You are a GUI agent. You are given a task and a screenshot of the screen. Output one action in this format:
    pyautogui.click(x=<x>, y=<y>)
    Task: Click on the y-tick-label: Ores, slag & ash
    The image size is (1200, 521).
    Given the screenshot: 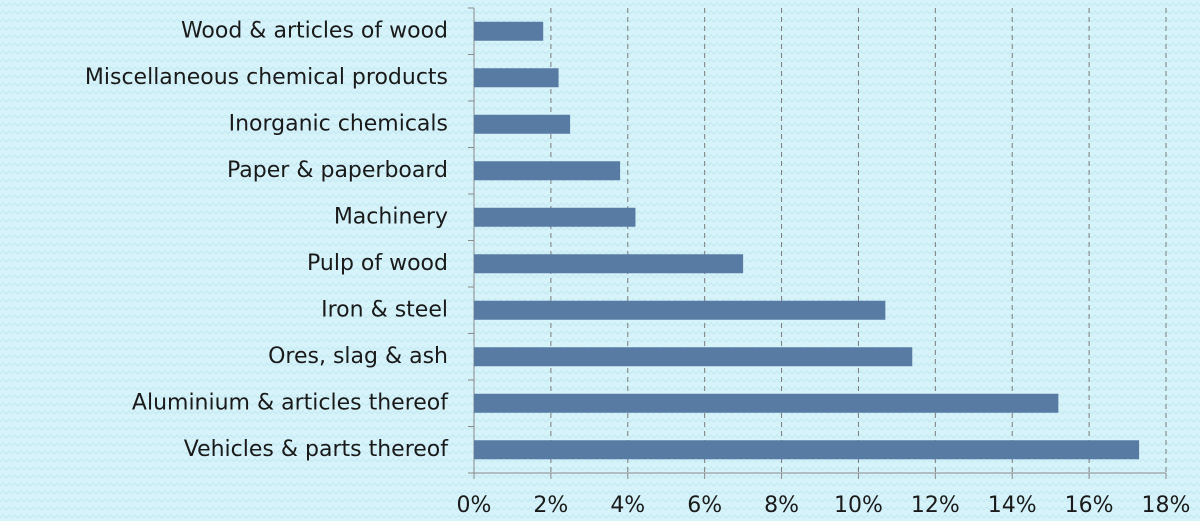 What is the action you would take?
    pyautogui.click(x=358, y=356)
    